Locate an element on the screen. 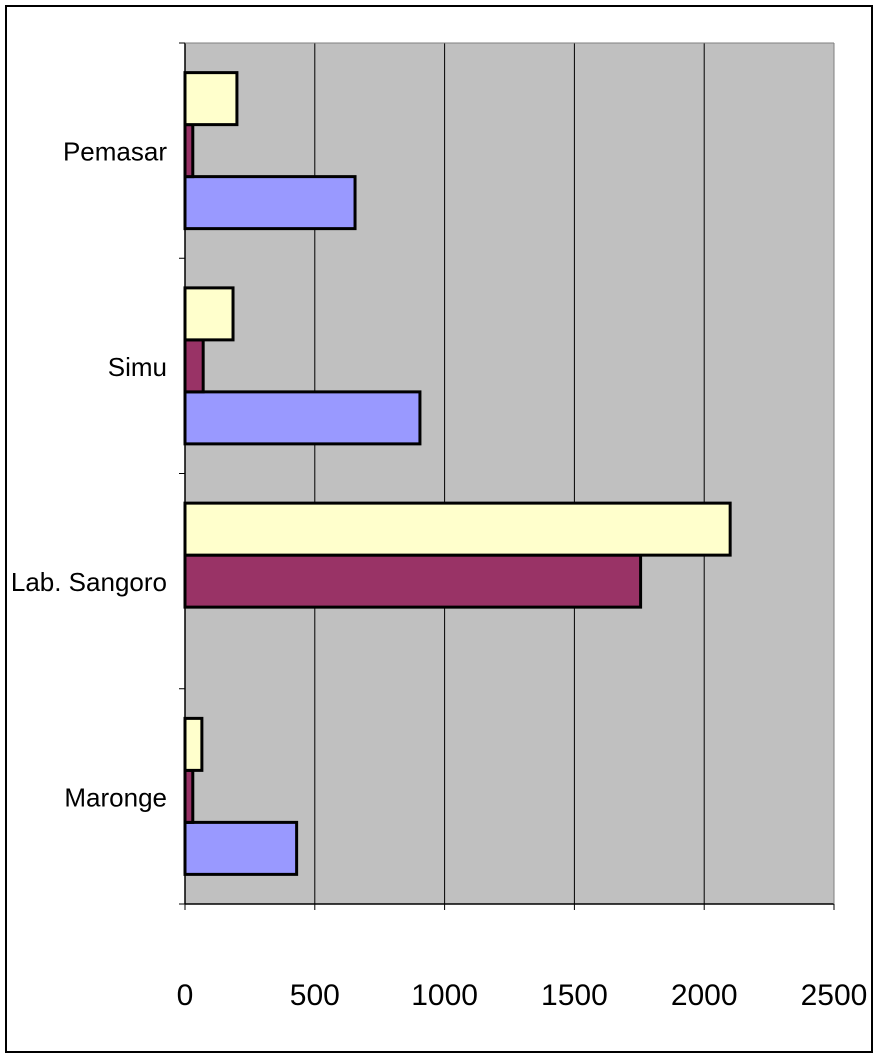 This screenshot has height=1059, width=880. x-tick-label-0: 0 is located at coordinates (185, 995).